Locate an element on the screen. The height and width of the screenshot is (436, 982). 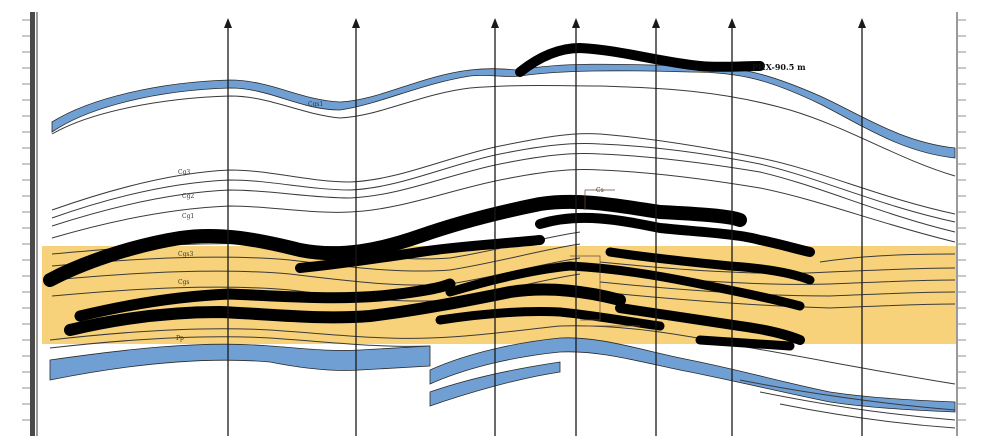
left-axis-bar is located at coordinates (32, 224).